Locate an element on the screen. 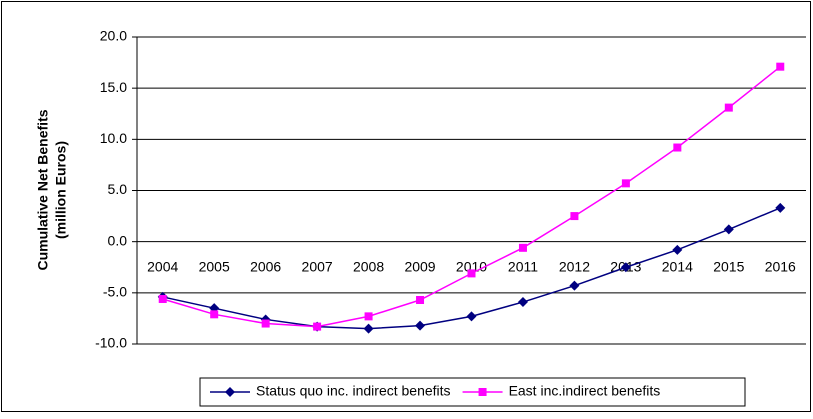 The image size is (813, 419). x-tick-label: 2007 is located at coordinates (317, 266).